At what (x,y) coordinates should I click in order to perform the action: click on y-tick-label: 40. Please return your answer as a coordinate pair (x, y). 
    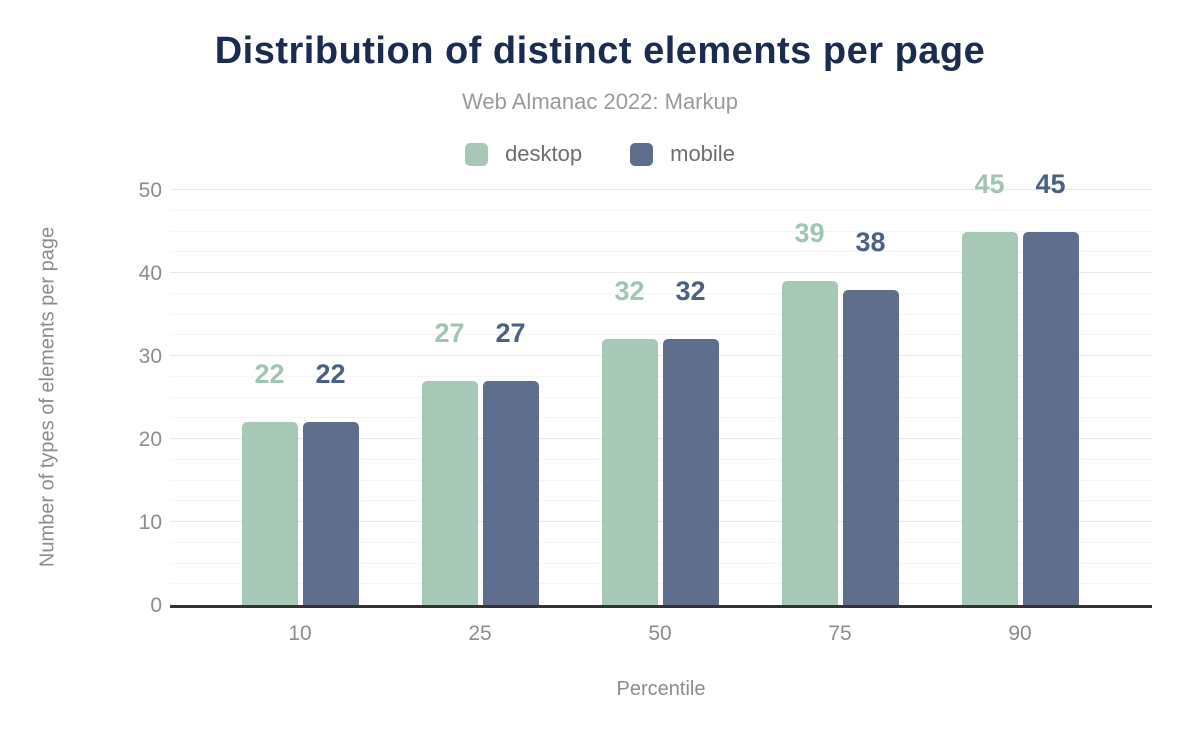
    Looking at the image, I should click on (150, 273).